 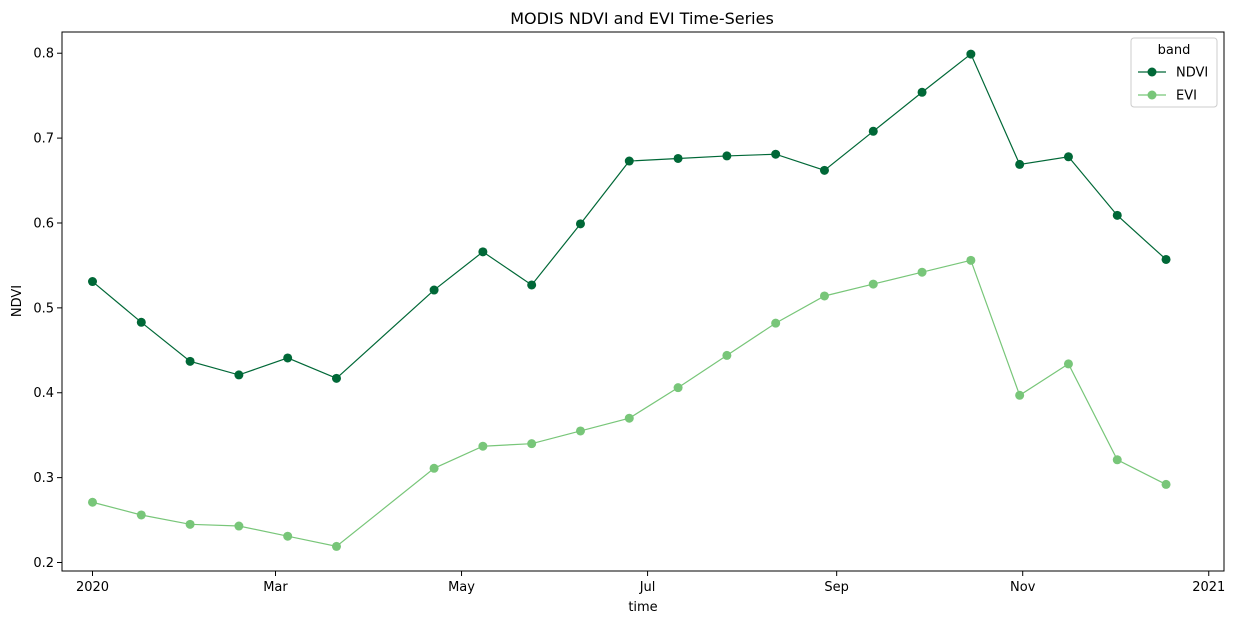 I want to click on legend-evi-label: EVI, so click(x=1186, y=96).